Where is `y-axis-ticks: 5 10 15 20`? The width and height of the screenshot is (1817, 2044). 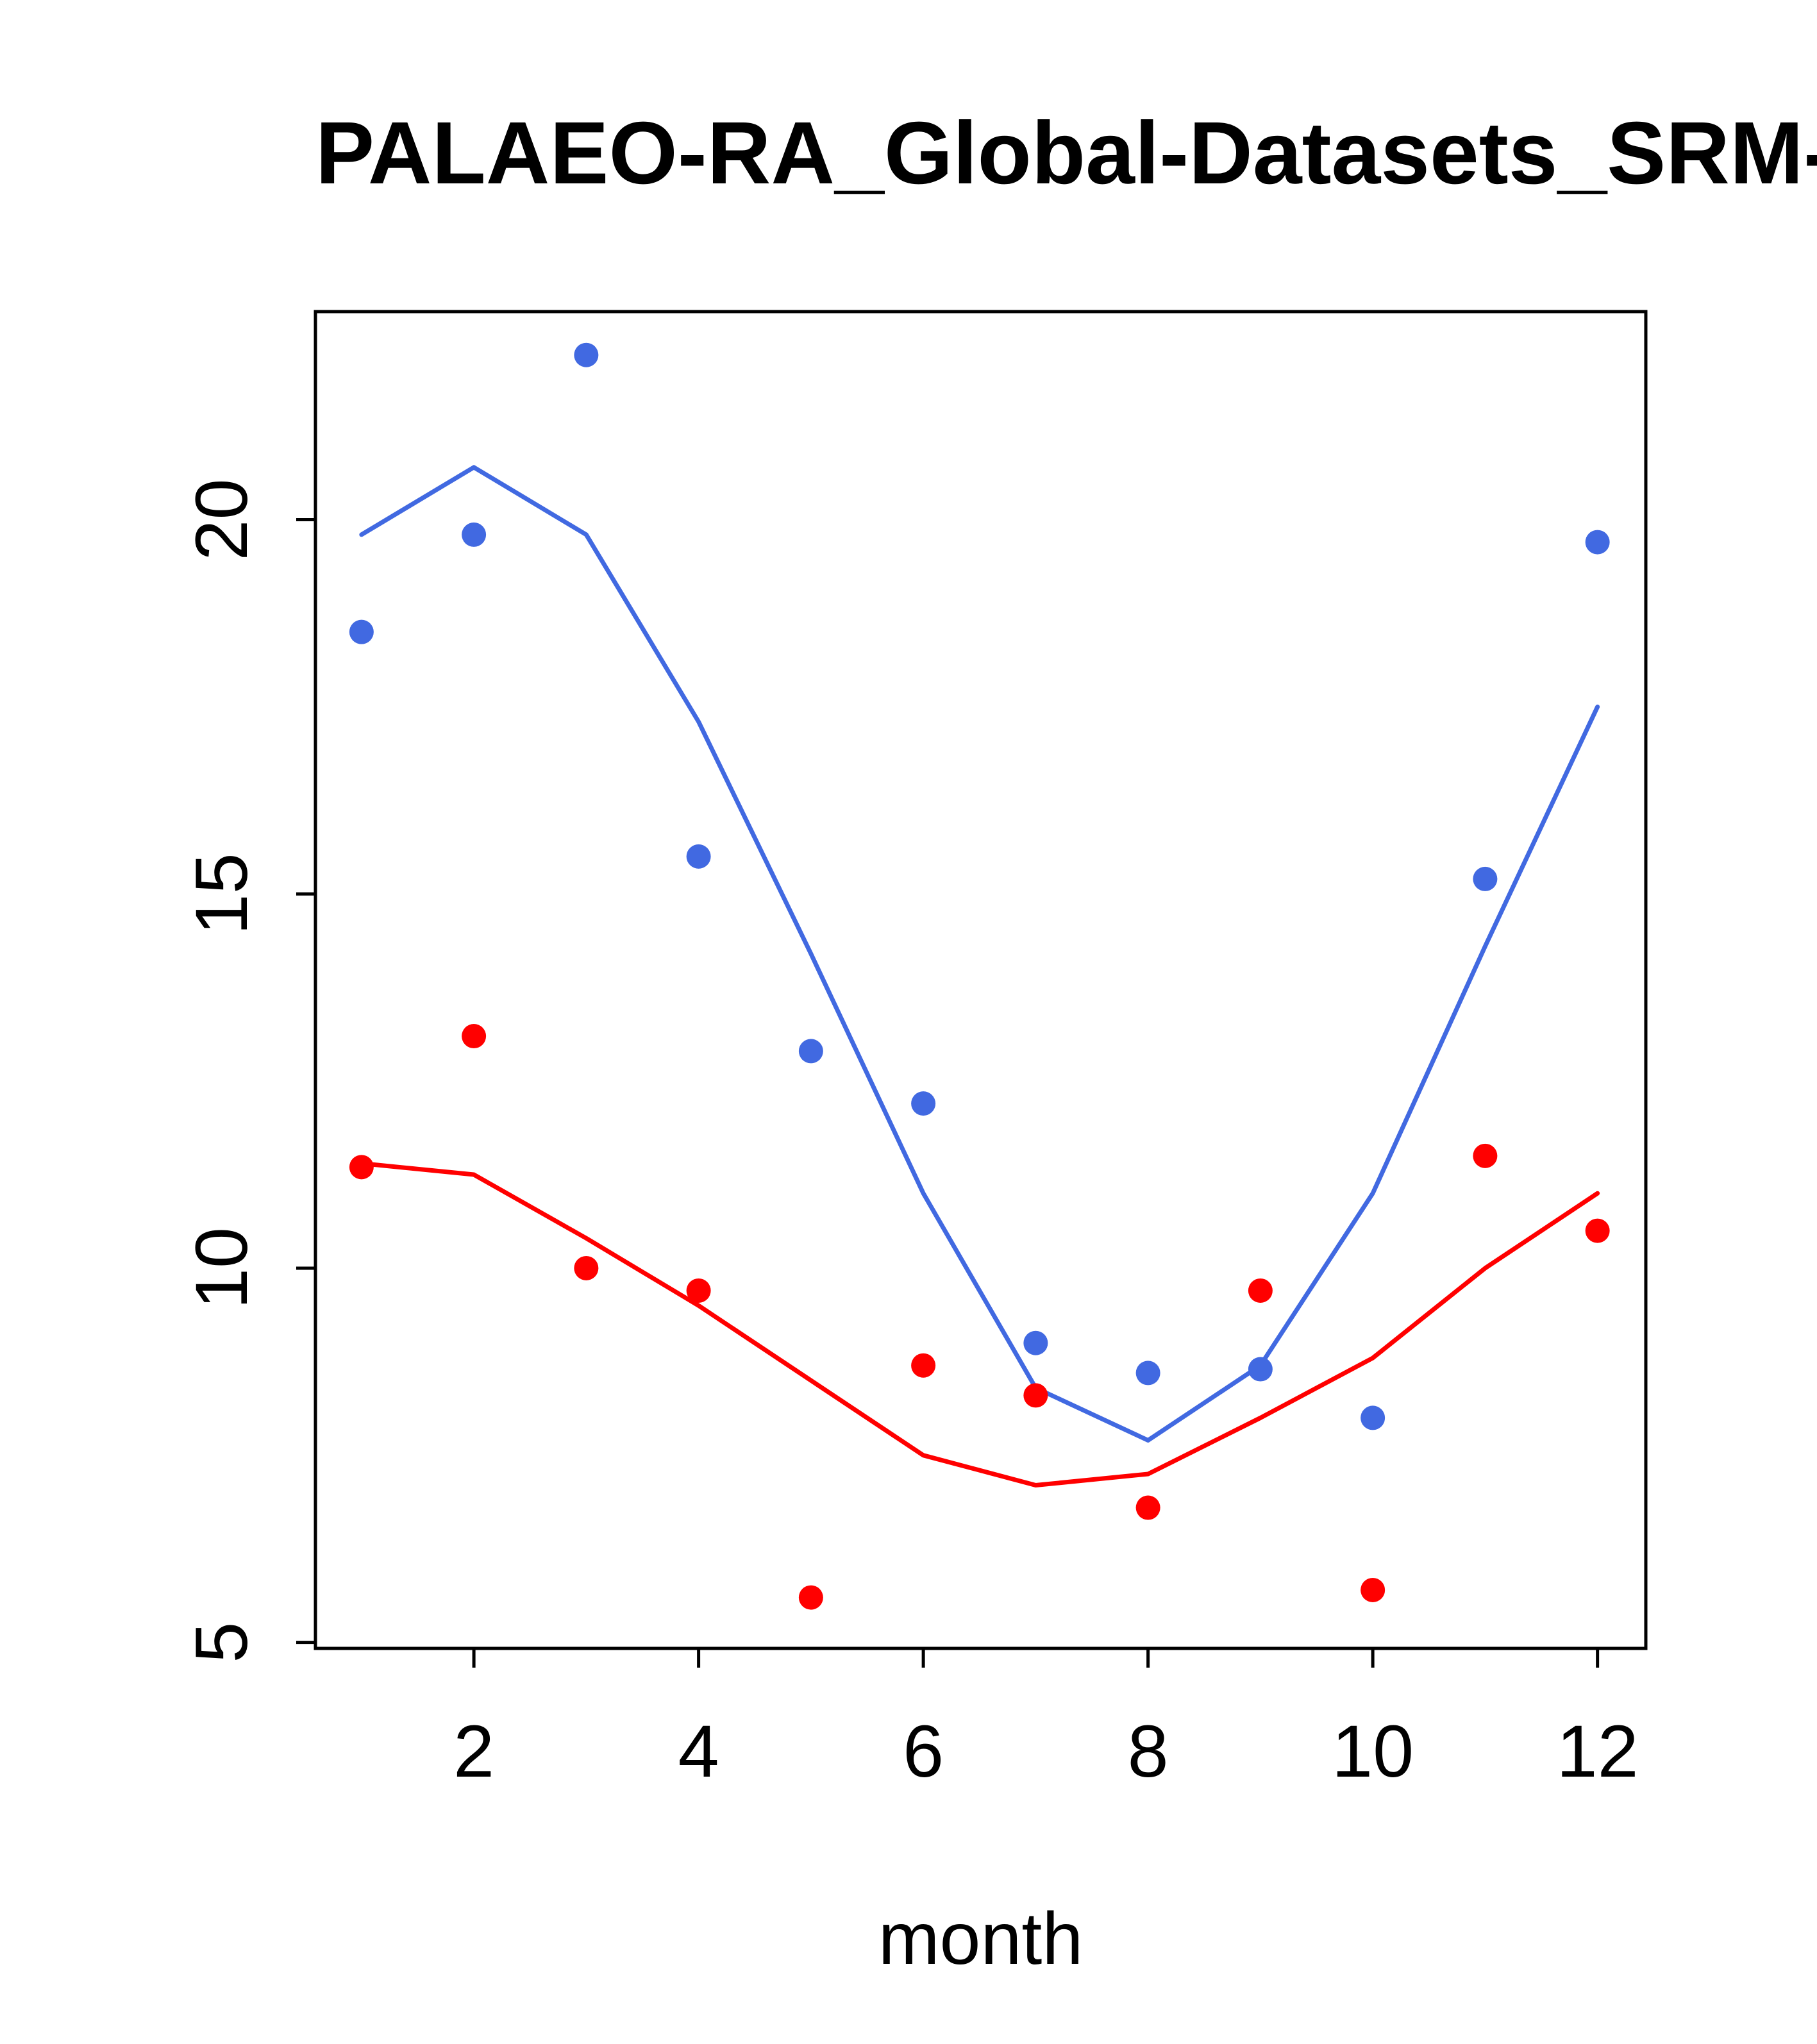 y-axis-ticks: 5 10 15 20 is located at coordinates (248, 1071).